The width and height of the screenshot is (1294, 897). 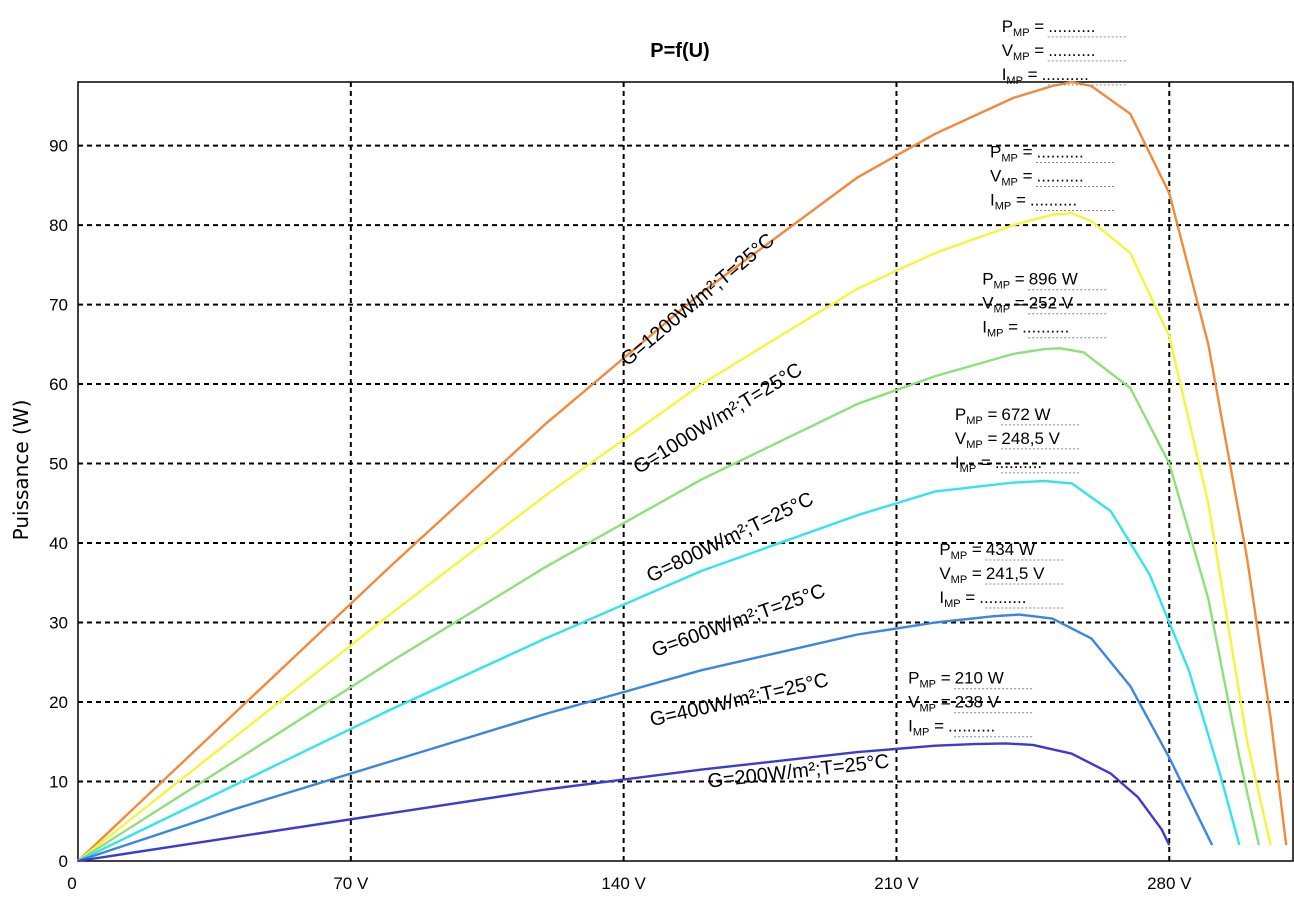 I want to click on y-tick-label: 20, so click(x=58, y=702).